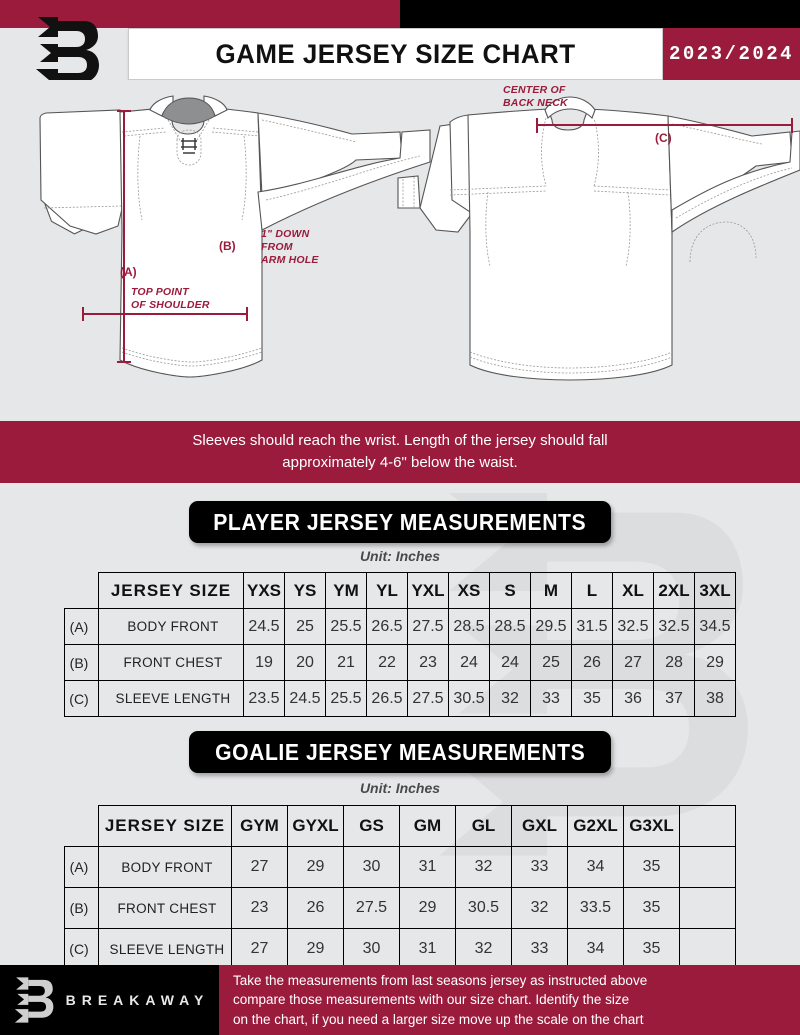  Describe the element at coordinates (633, 590) in the screenshot. I see `player-size-header: XL` at that location.